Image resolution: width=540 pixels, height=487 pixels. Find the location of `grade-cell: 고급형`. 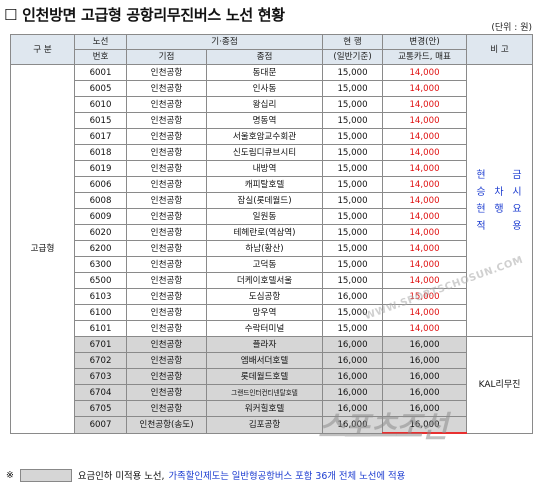

grade-cell: 고급형 is located at coordinates (42, 249).